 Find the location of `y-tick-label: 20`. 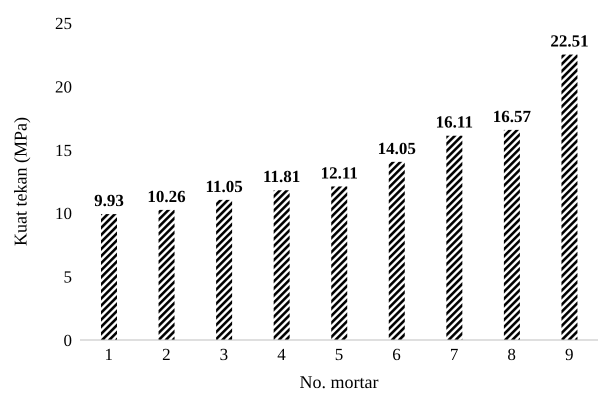

y-tick-label: 20 is located at coordinates (63, 86).